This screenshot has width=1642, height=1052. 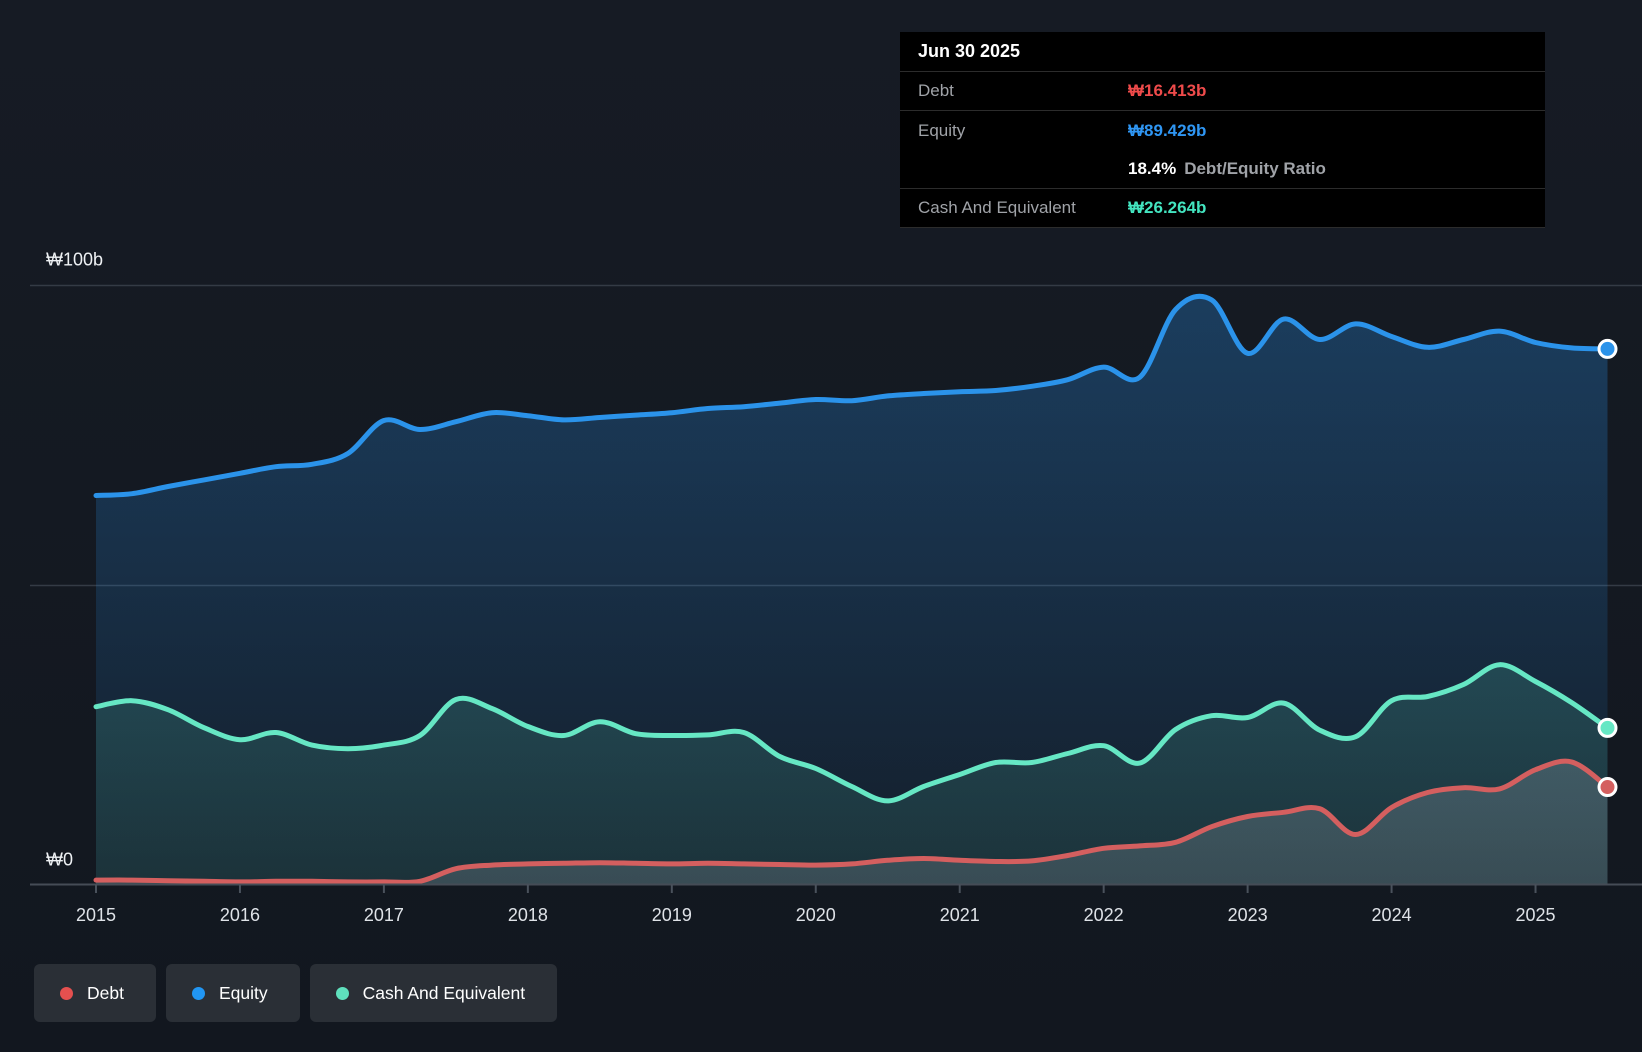 What do you see at coordinates (1152, 168) in the screenshot?
I see `tooltip-ratio-value: 18.4%` at bounding box center [1152, 168].